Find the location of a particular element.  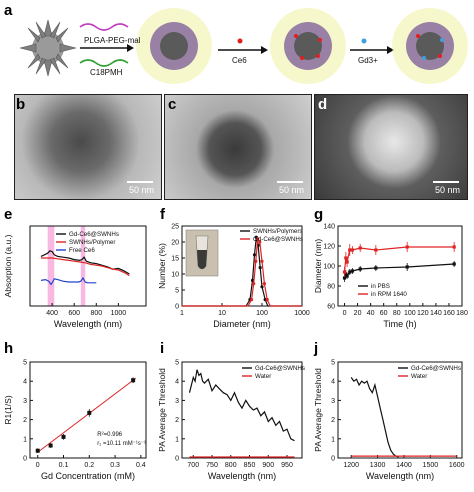

panel-label-h: h is located at coordinates (9, 348).